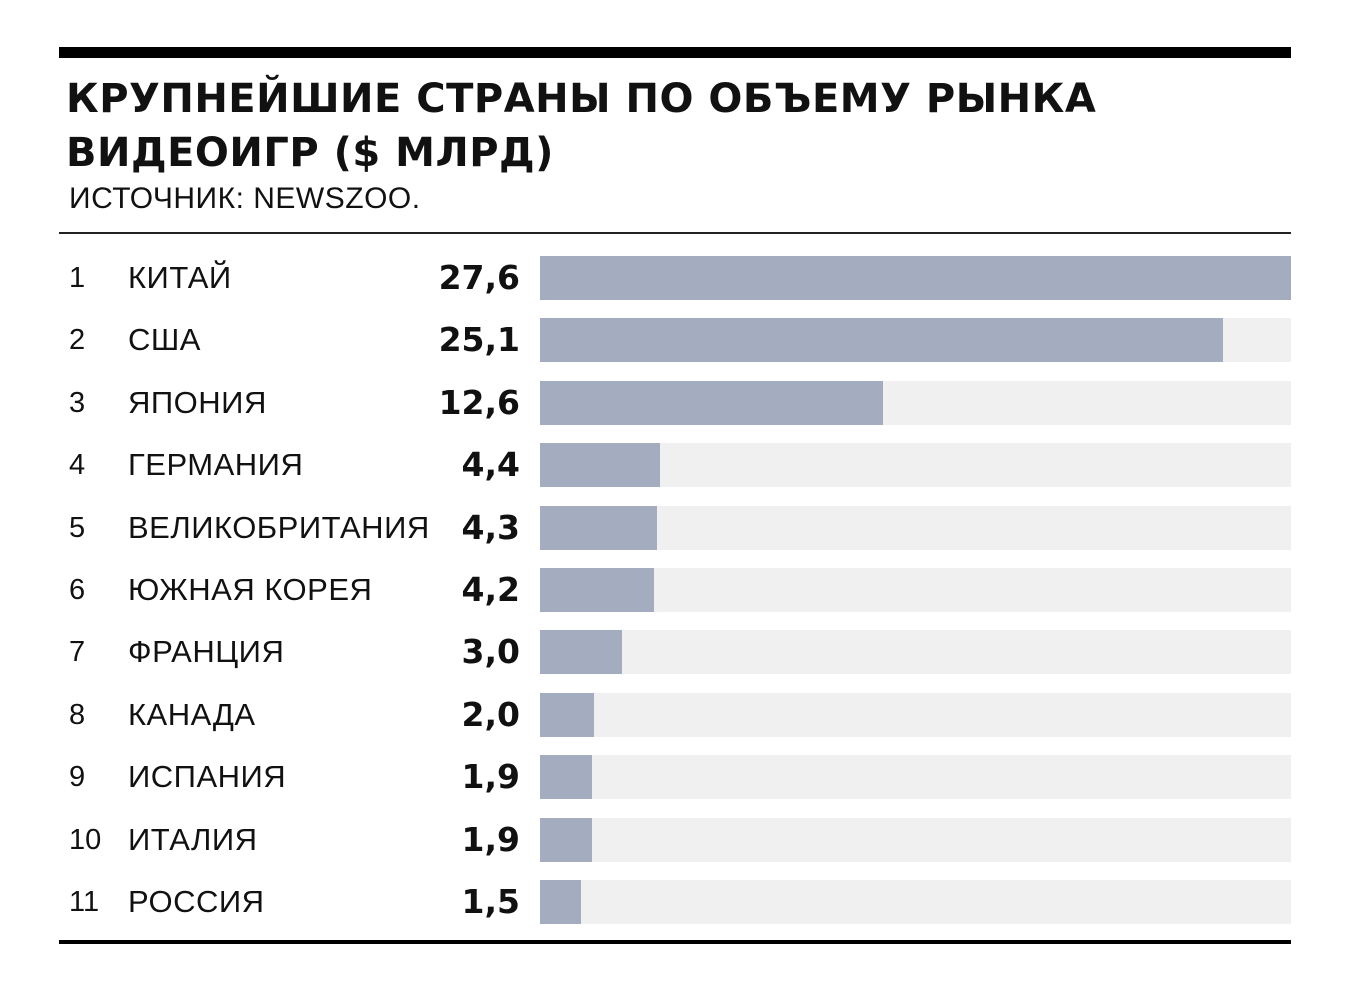 Image resolution: width=1350 pixels, height=988 pixels. Describe the element at coordinates (206, 652) in the screenshot. I see `country-label: ФРАНЦИЯ` at that location.